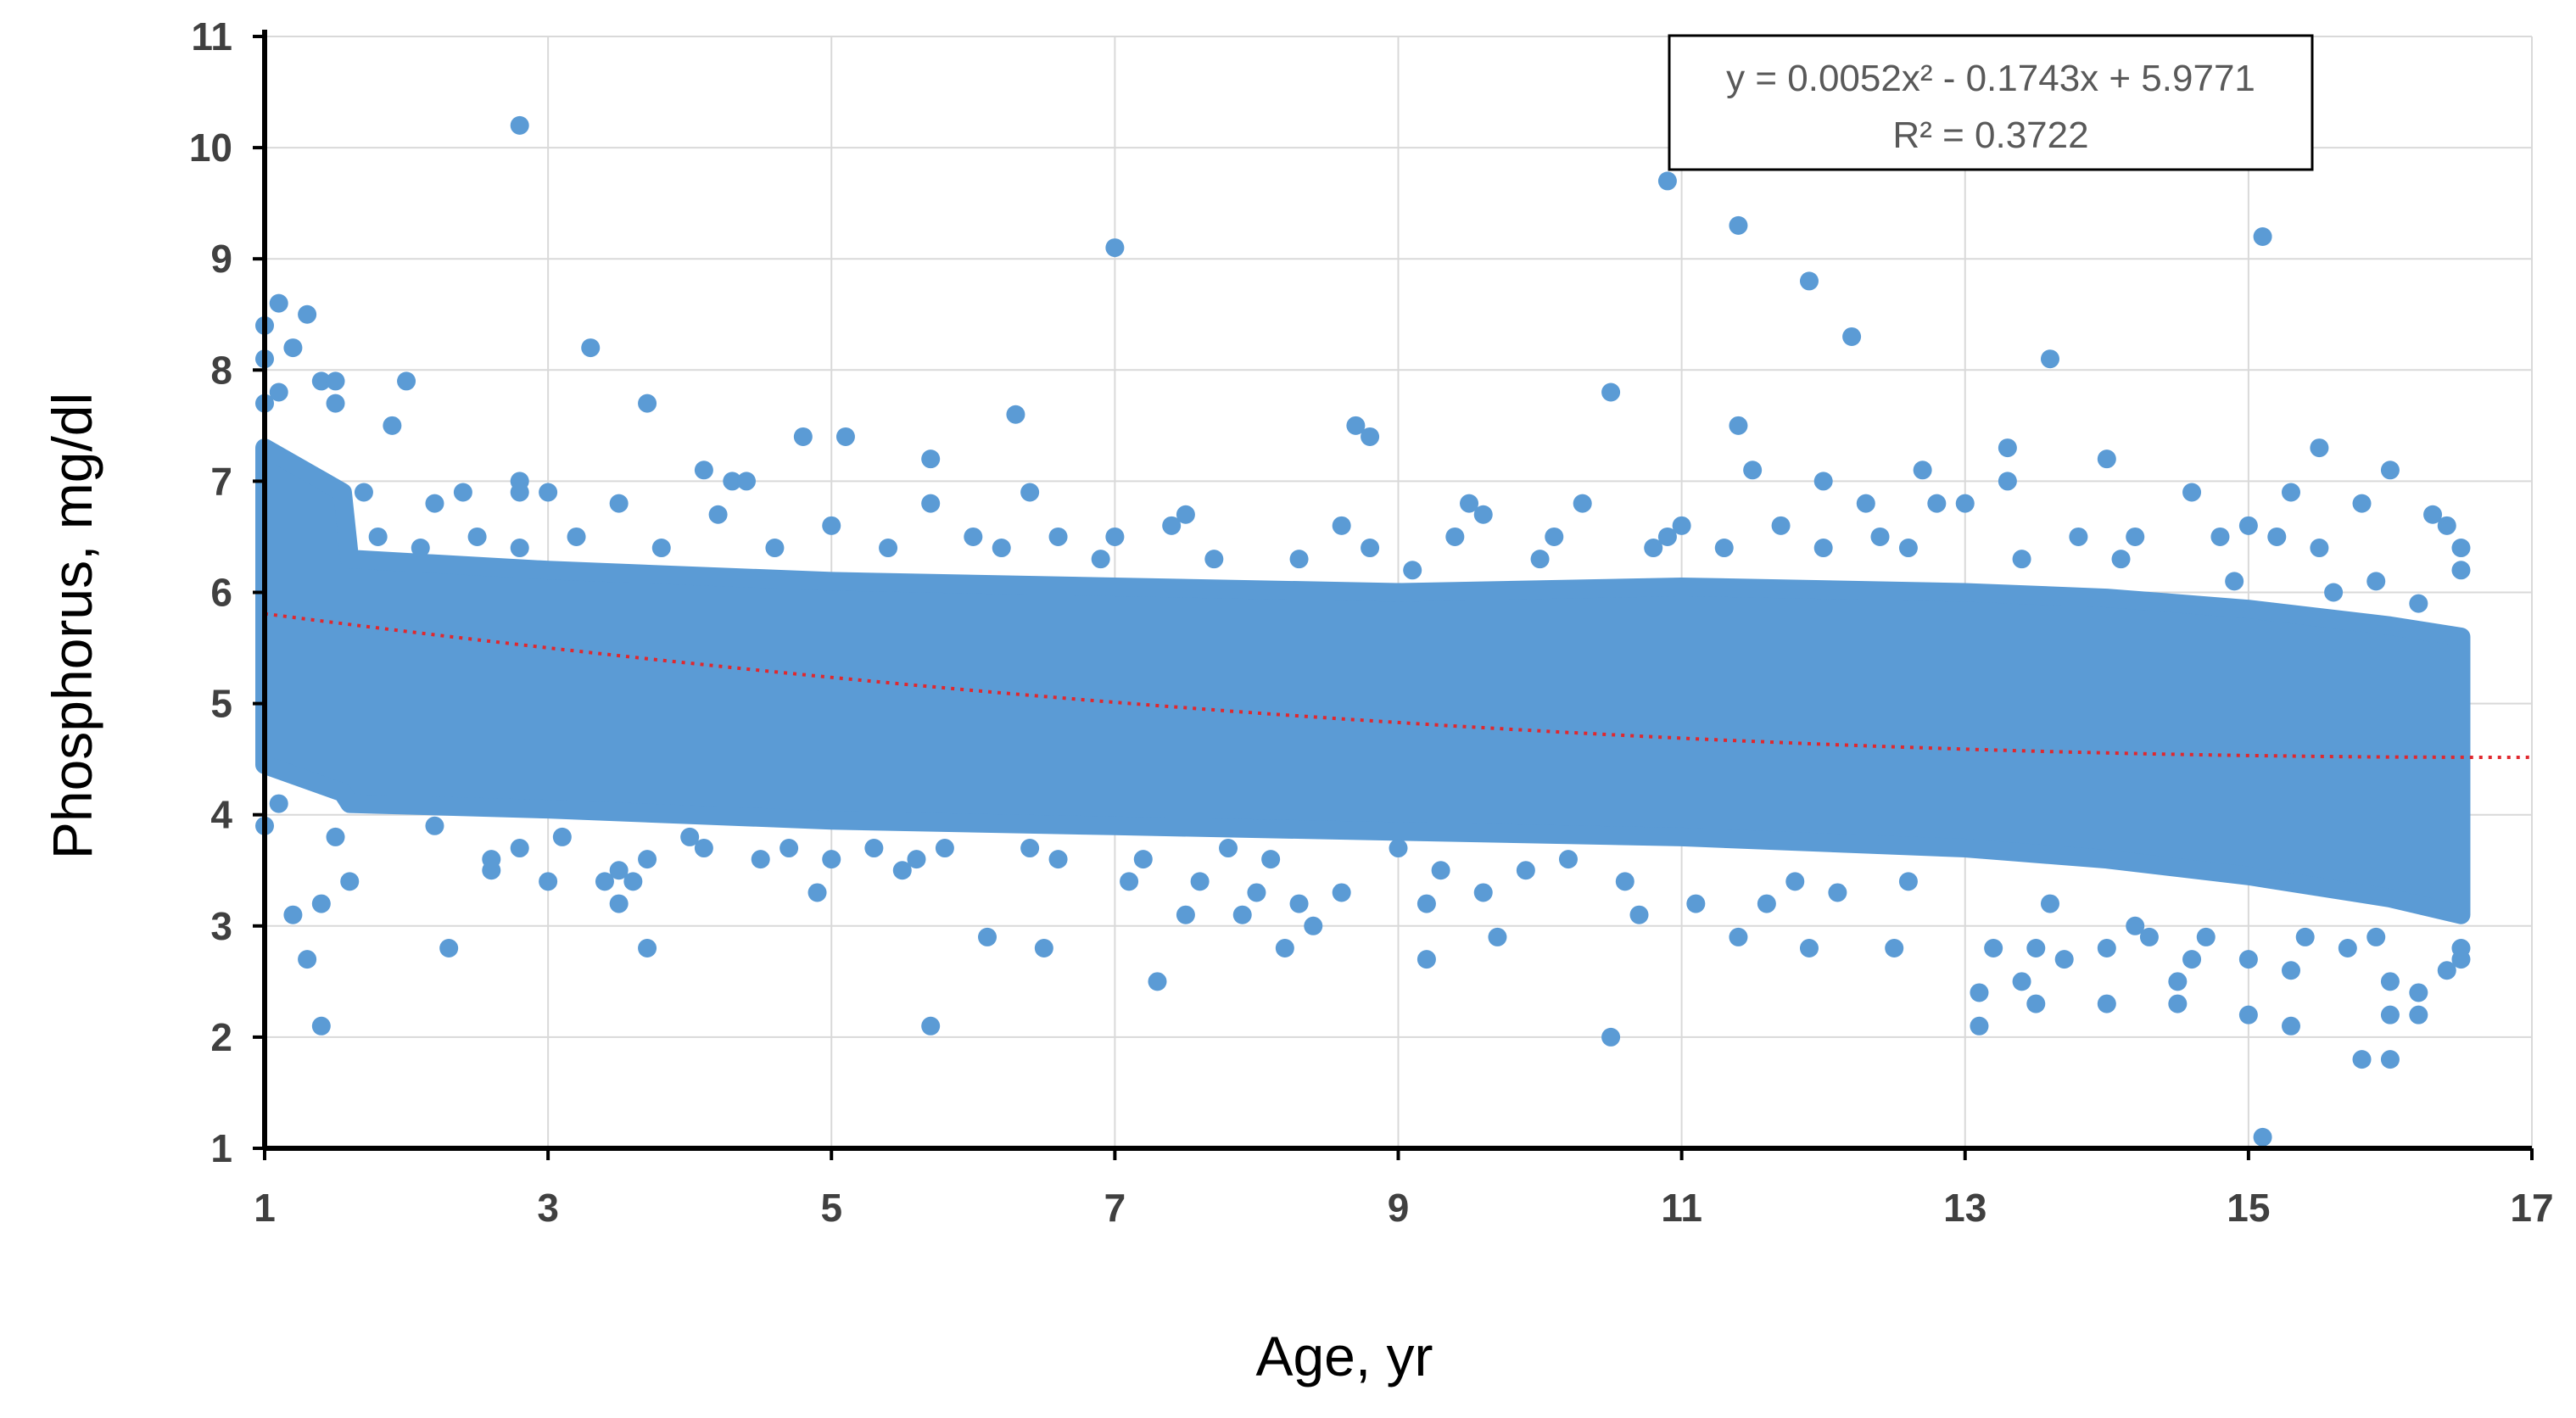 The height and width of the screenshot is (1418, 2576). What do you see at coordinates (1115, 1208) in the screenshot?
I see `x-tick-label: 7` at bounding box center [1115, 1208].